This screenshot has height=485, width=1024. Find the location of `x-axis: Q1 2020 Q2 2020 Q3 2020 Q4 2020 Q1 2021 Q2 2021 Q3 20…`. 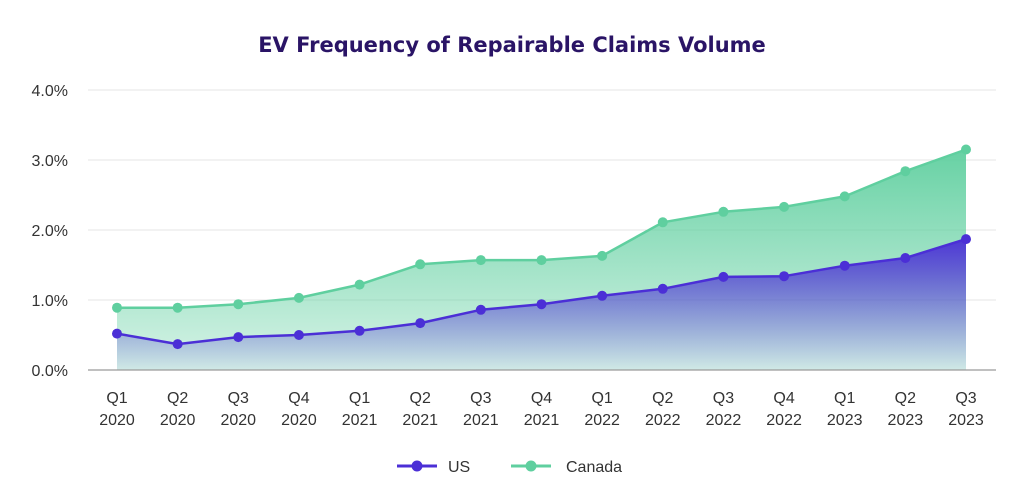

x-axis: Q1 2020 Q2 2020 Q3 2020 Q4 2020 Q1 2021 Q2 2021 Q3 20… is located at coordinates (541, 409).